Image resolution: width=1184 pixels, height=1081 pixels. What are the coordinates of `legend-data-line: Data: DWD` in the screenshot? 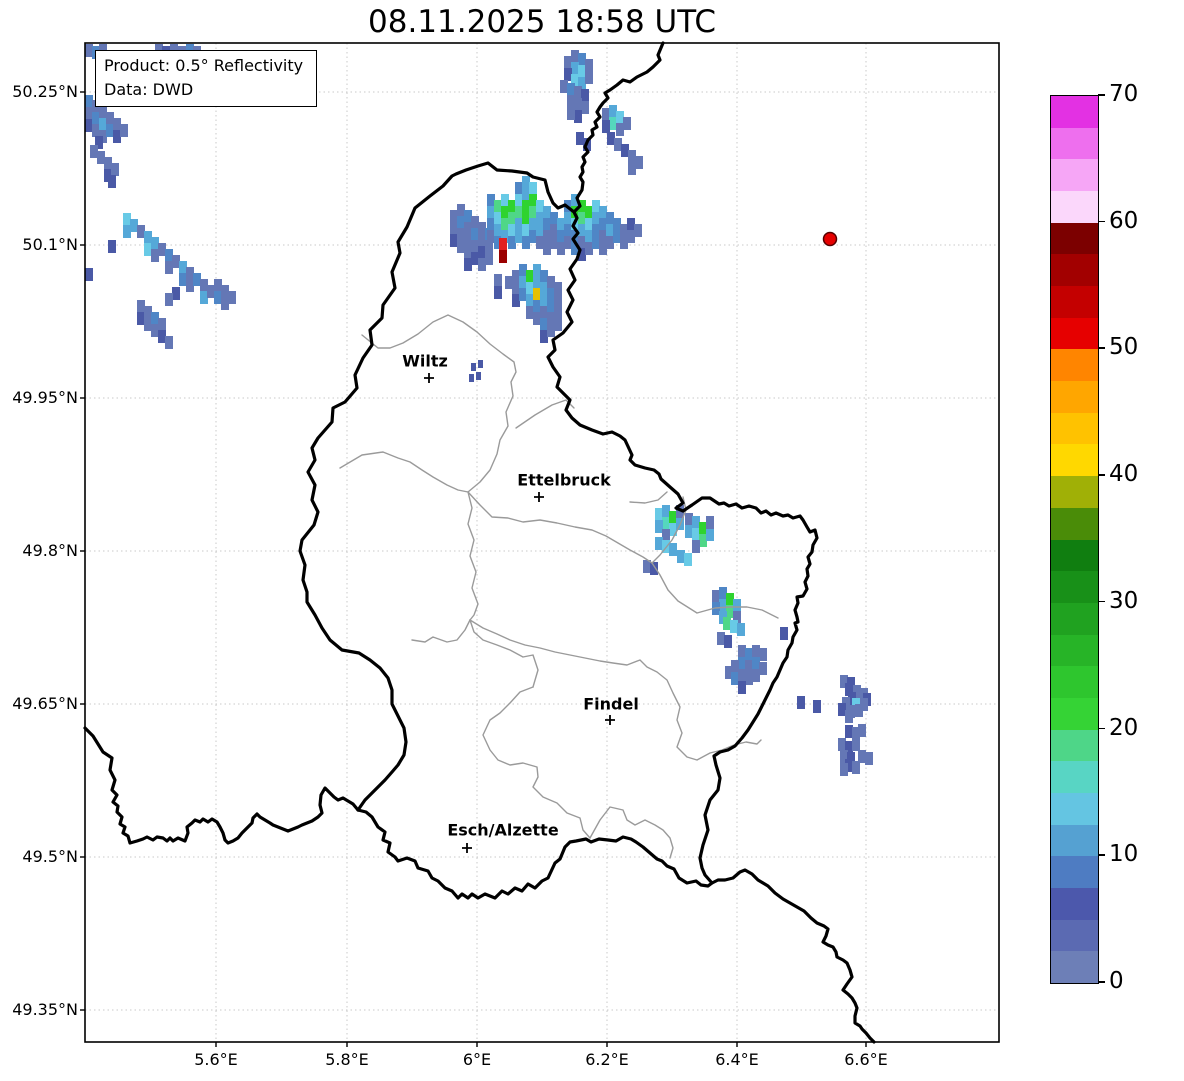 It's located at (149, 89).